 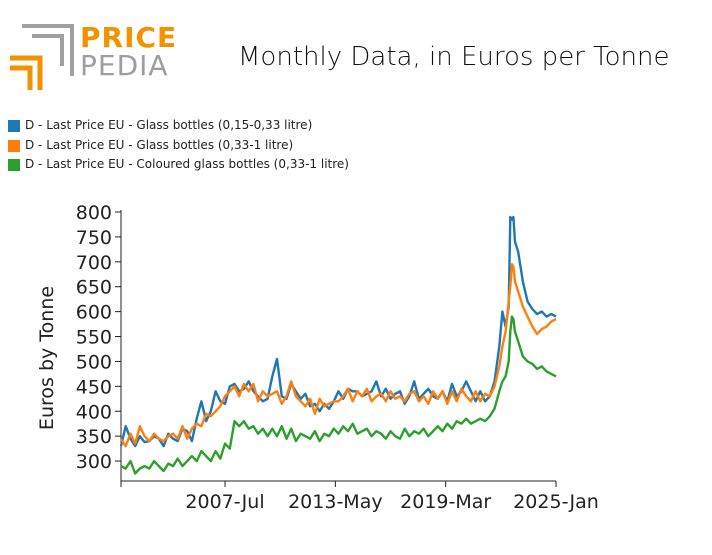 I want to click on y-tick-label: 500, so click(x=94, y=362).